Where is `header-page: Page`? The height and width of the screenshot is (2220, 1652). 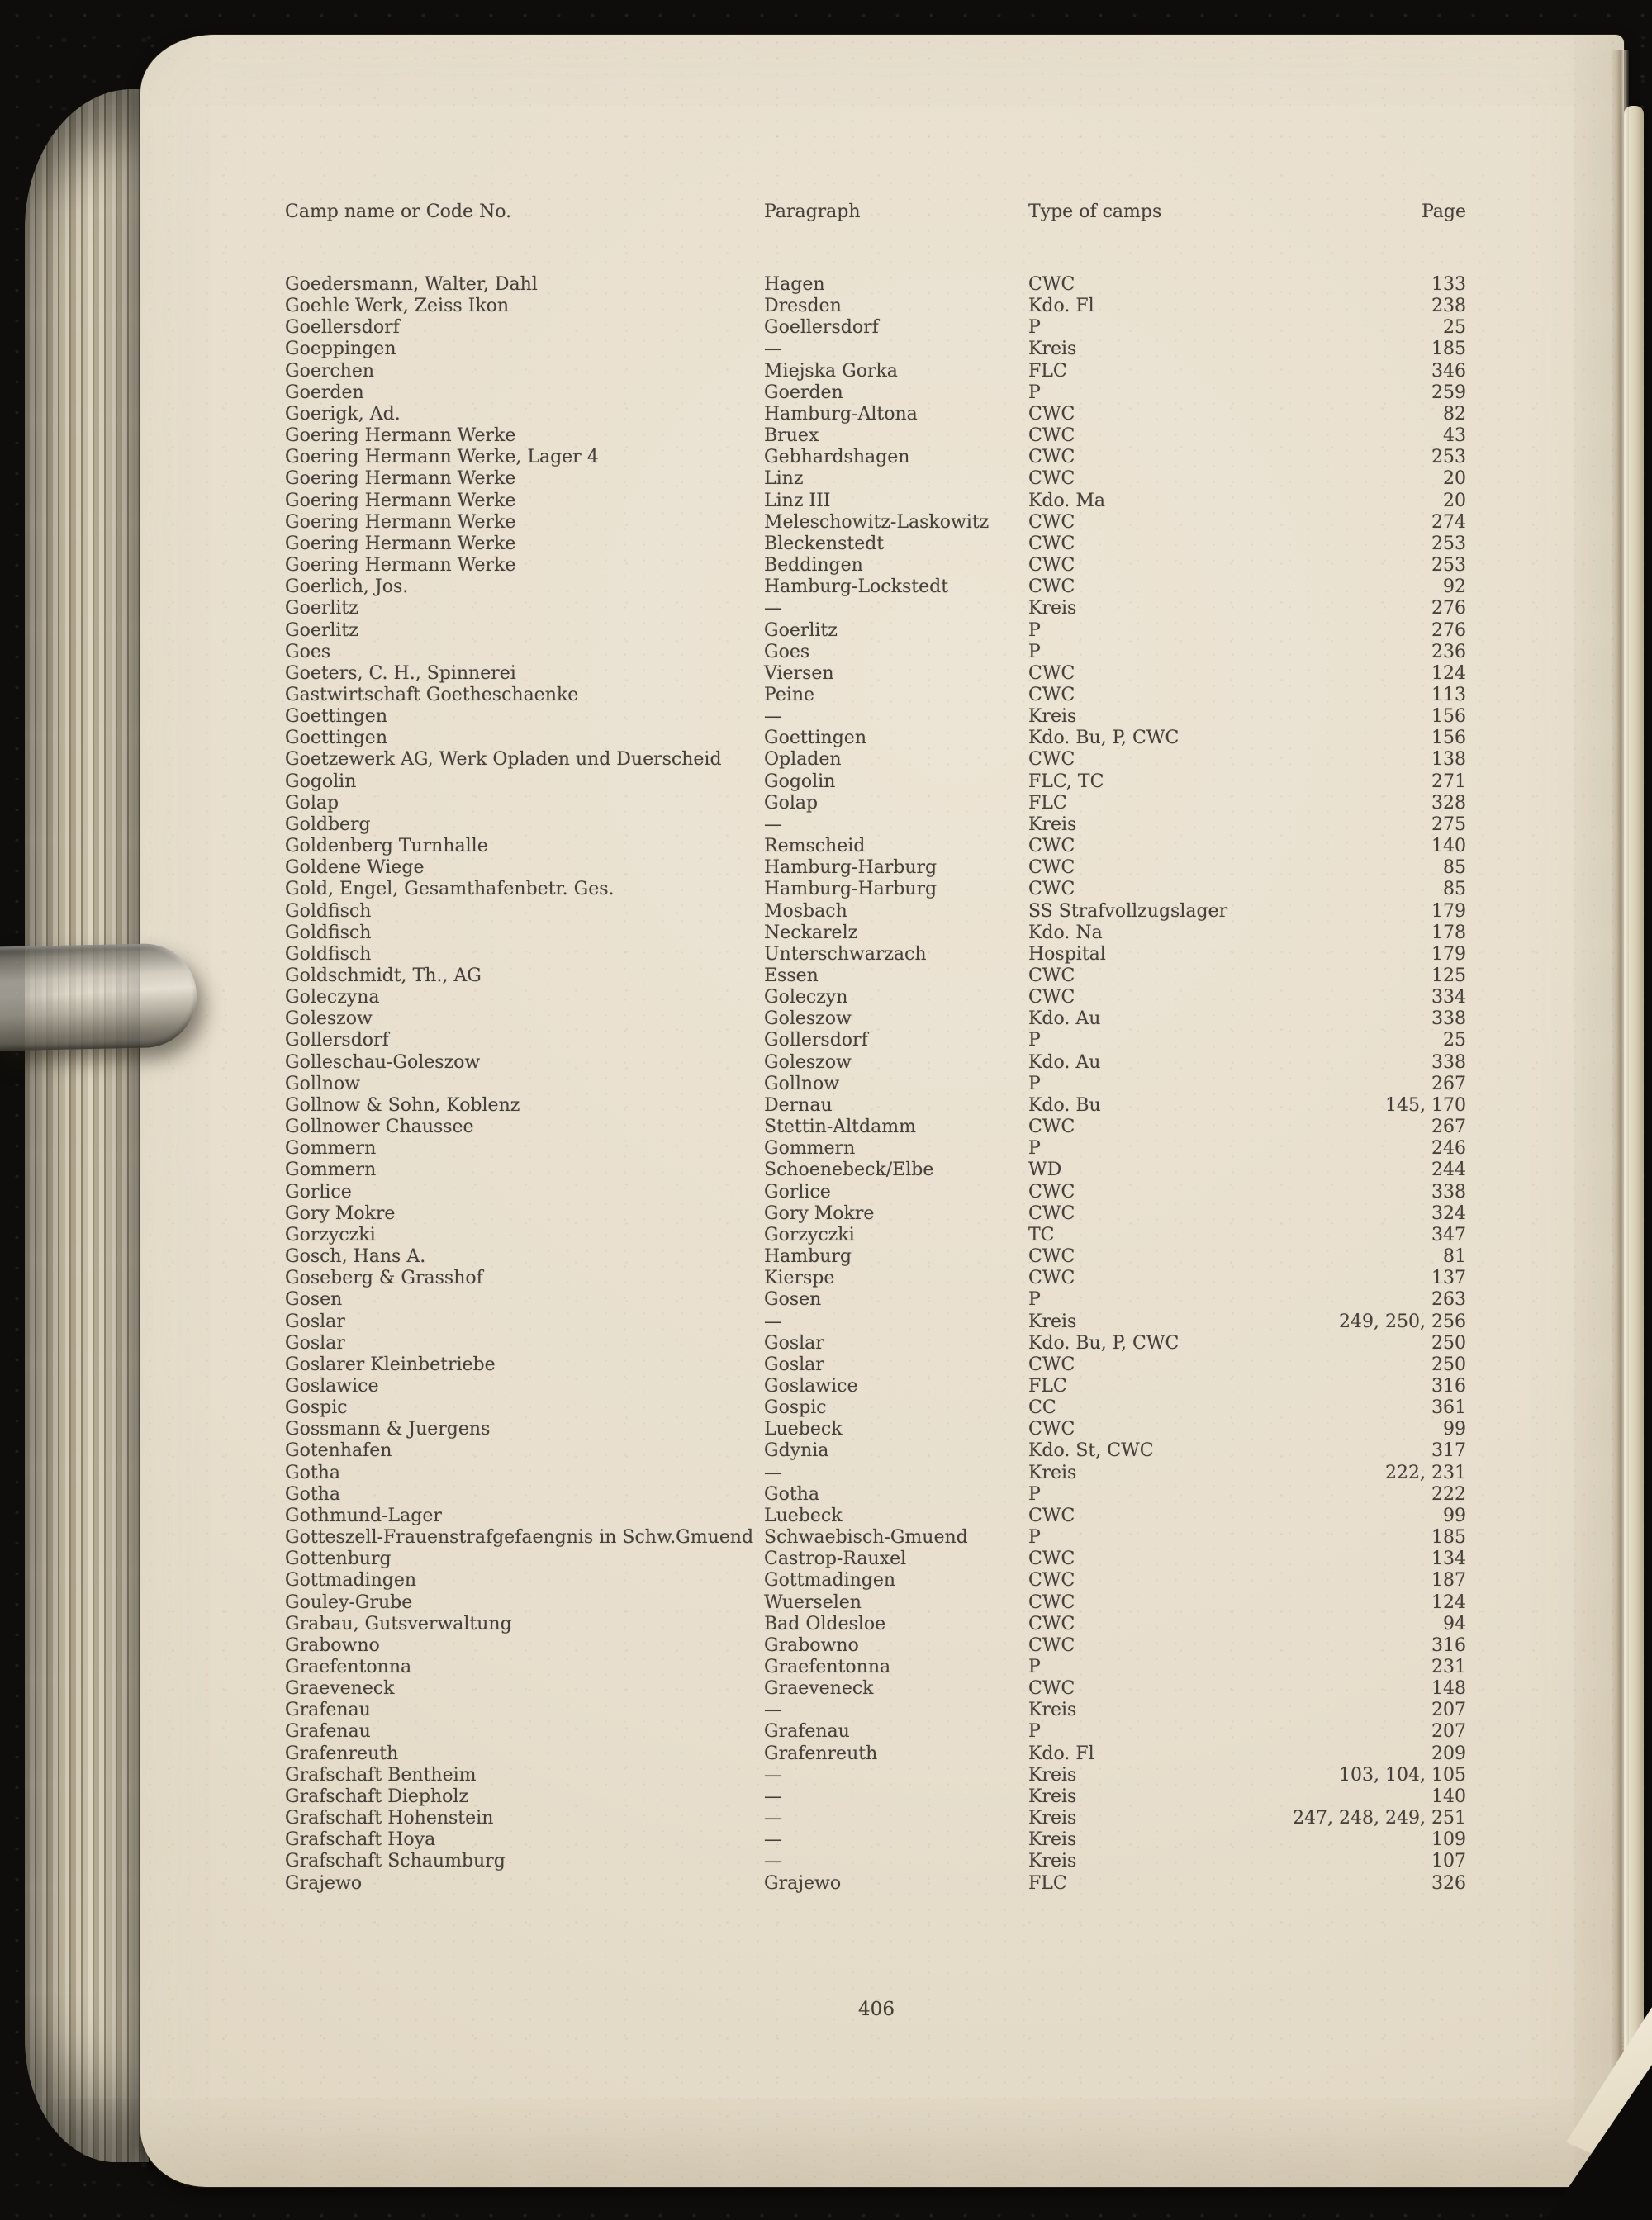
header-page: Page is located at coordinates (1443, 212).